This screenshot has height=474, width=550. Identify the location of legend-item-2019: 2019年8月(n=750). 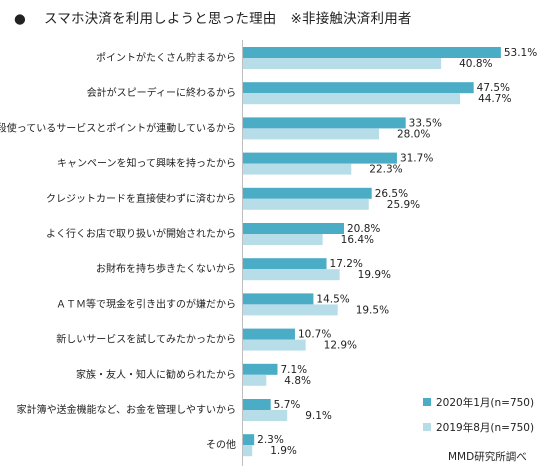
(478, 427).